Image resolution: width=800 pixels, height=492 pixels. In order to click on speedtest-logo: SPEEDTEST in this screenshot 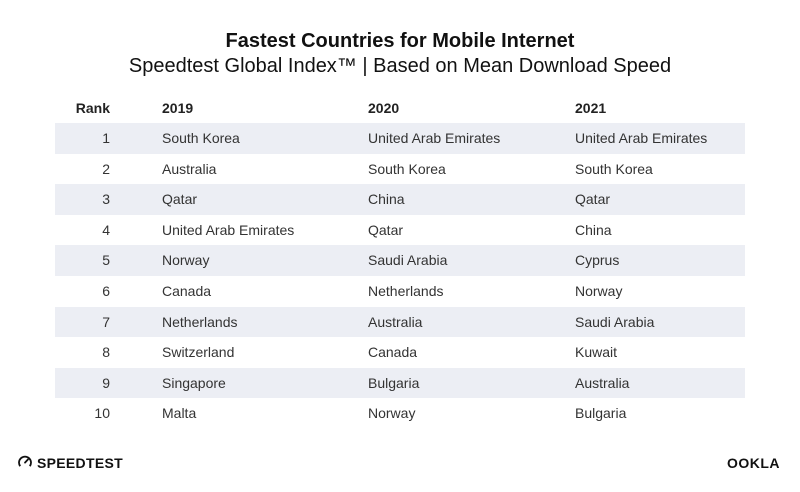, I will do `click(70, 463)`.